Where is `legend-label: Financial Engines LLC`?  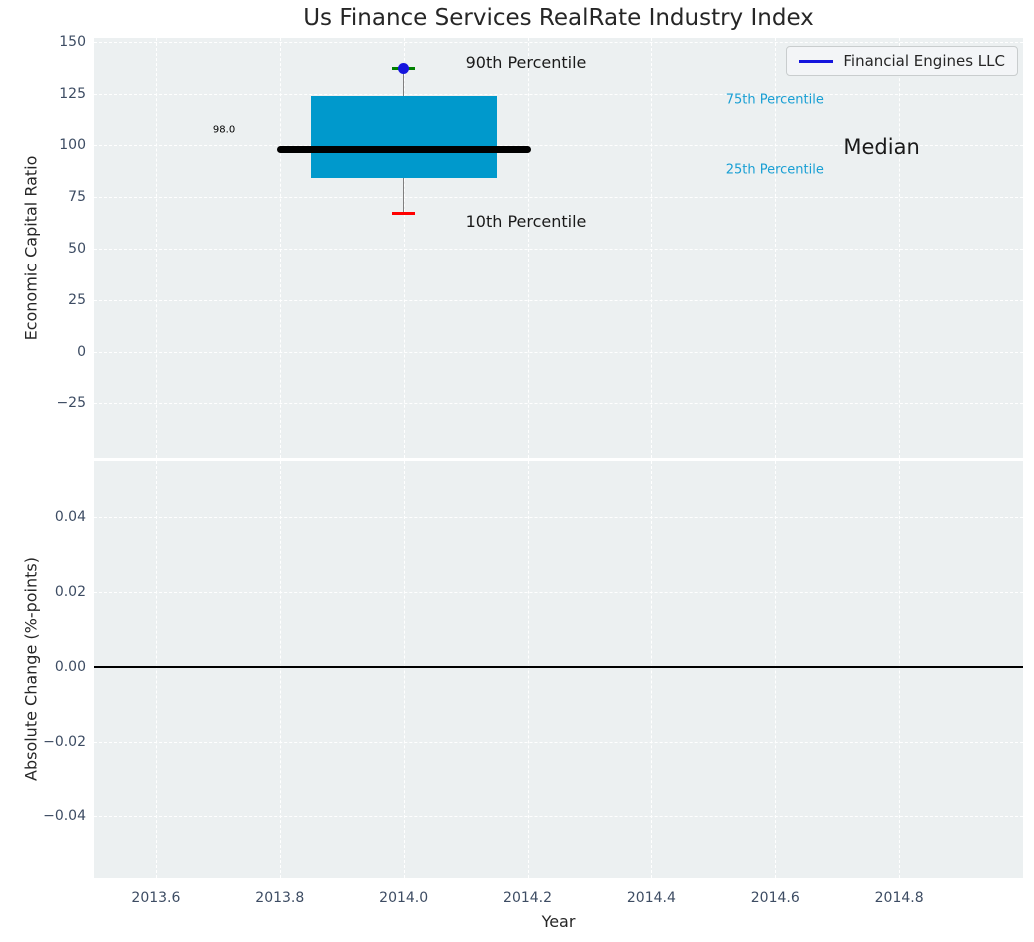
legend-label: Financial Engines LLC is located at coordinates (924, 61).